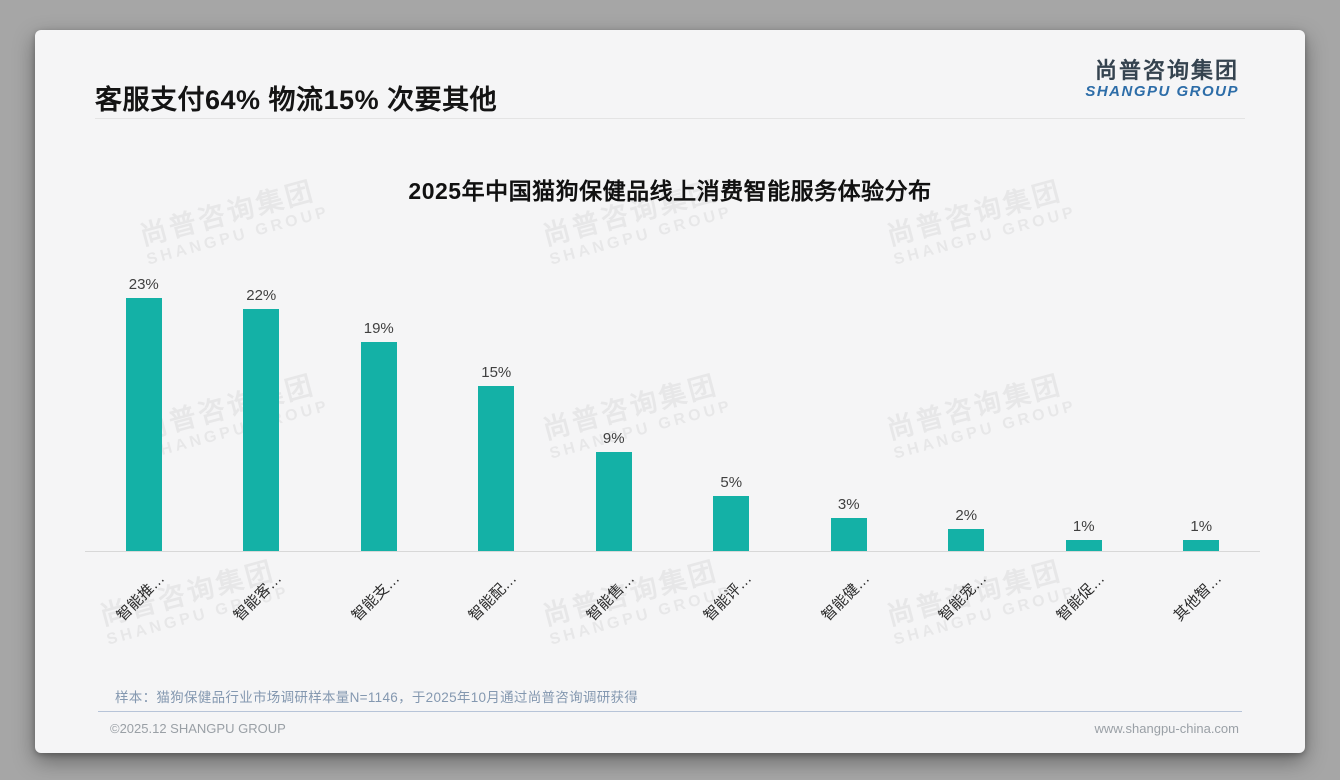 The height and width of the screenshot is (780, 1340). Describe the element at coordinates (378, 328) in the screenshot. I see `bar-value-label: 19%` at that location.